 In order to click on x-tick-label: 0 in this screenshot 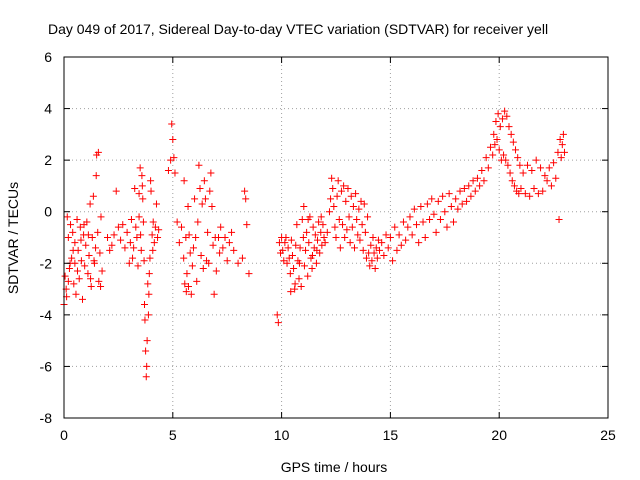, I will do `click(64, 435)`.